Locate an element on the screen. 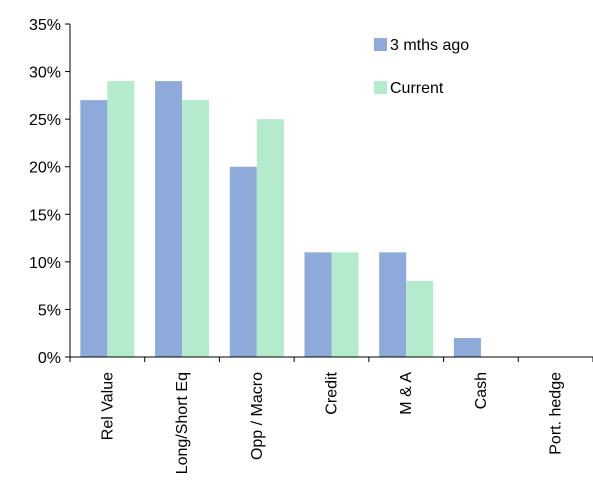 The height and width of the screenshot is (498, 593). legend-label-1: 3 mths ago is located at coordinates (429, 45).